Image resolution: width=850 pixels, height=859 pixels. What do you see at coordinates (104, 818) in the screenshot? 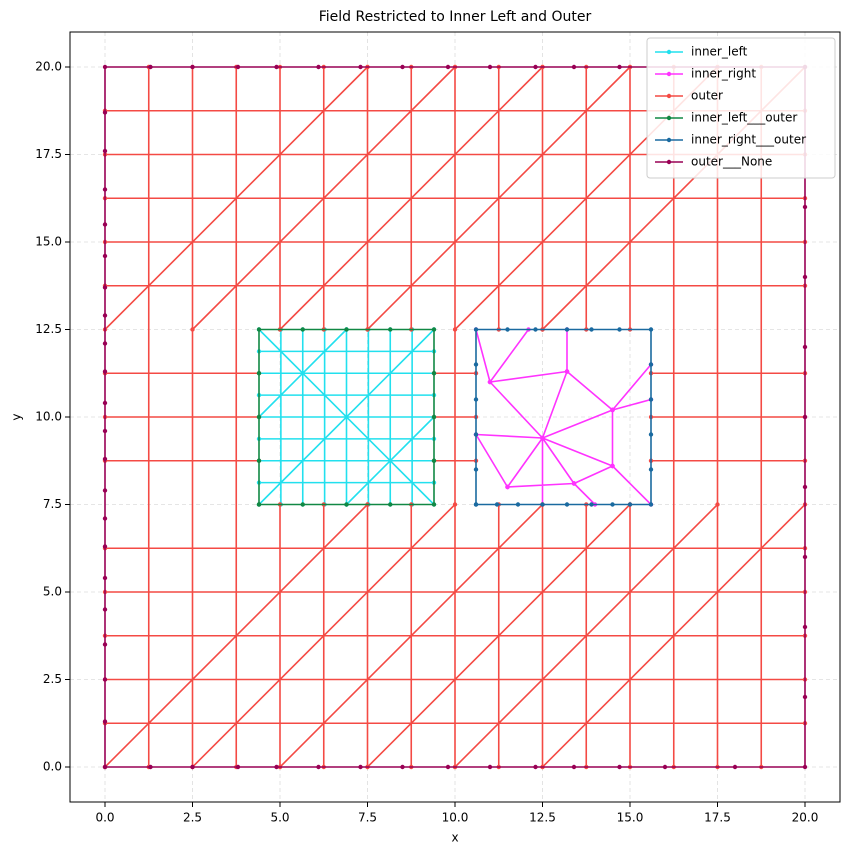
I see `x-tick-label: 0.0` at bounding box center [104, 818].